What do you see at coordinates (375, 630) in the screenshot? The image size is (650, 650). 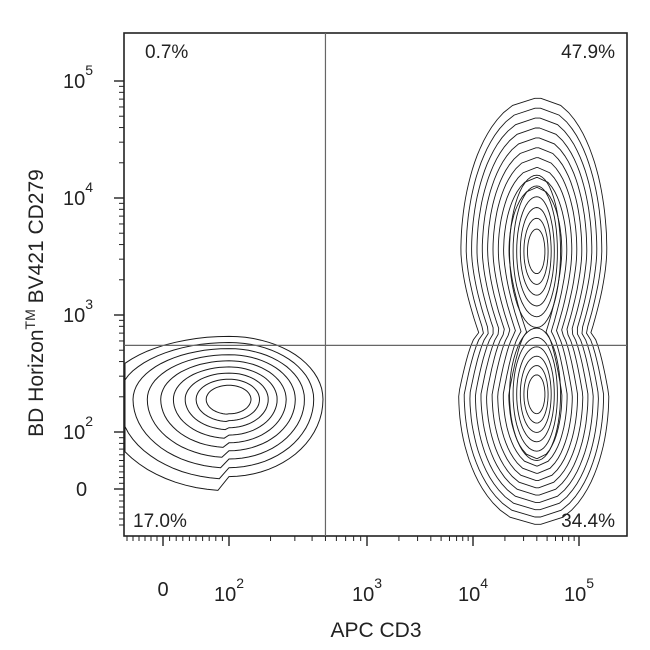 I see `x-axis-title: APC CD3` at bounding box center [375, 630].